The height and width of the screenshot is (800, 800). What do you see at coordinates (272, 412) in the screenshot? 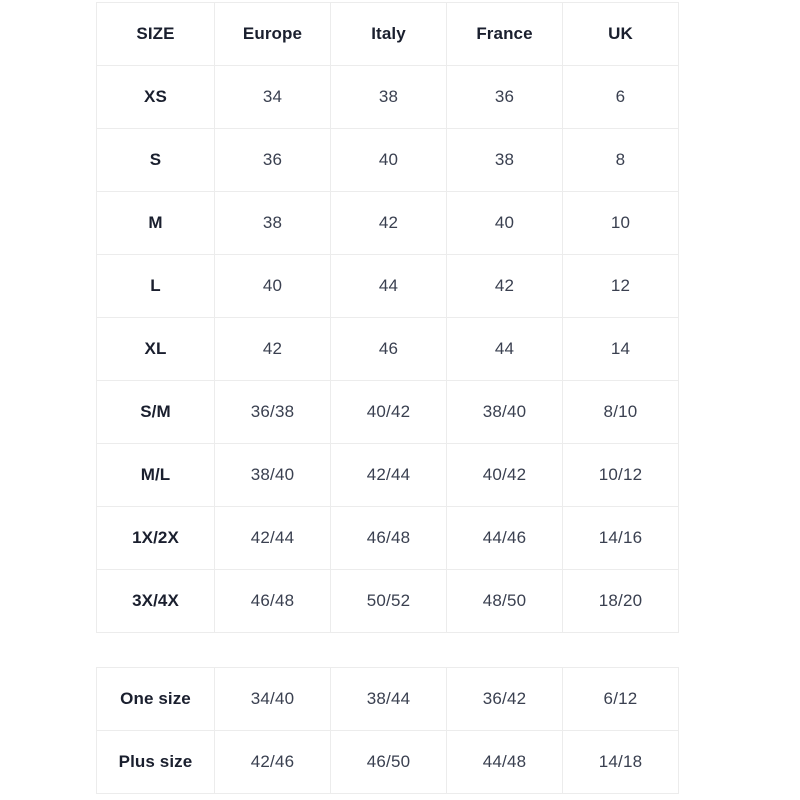
I see `cell-europe: 36/38` at bounding box center [272, 412].